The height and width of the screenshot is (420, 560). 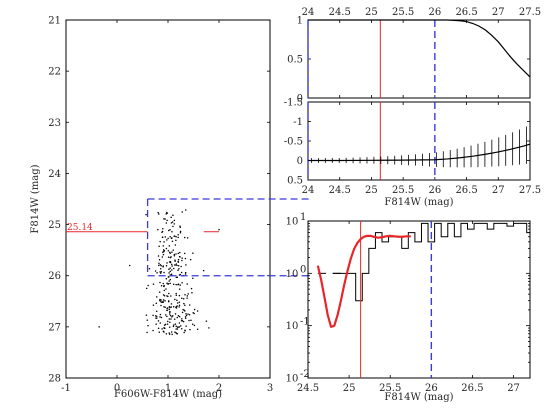 What do you see at coordinates (54, 21) in the screenshot?
I see `cmd-y-tick-label: 21` at bounding box center [54, 21].